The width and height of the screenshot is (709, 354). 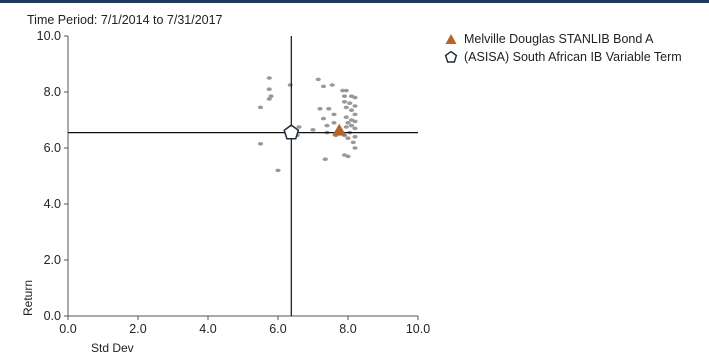 I want to click on chart-subtitle: Time Period: 7/1/2014 to 7/31/2017, so click(x=125, y=20).